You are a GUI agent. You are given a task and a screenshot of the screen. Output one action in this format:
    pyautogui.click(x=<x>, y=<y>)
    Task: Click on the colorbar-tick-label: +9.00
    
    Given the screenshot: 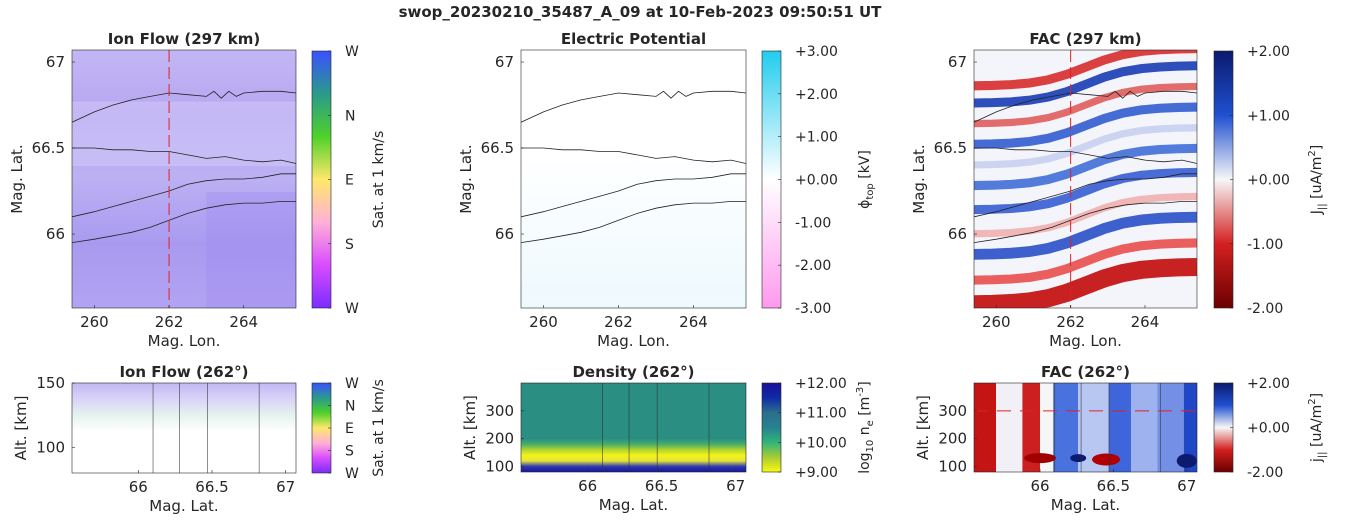 What is the action you would take?
    pyautogui.click(x=816, y=473)
    